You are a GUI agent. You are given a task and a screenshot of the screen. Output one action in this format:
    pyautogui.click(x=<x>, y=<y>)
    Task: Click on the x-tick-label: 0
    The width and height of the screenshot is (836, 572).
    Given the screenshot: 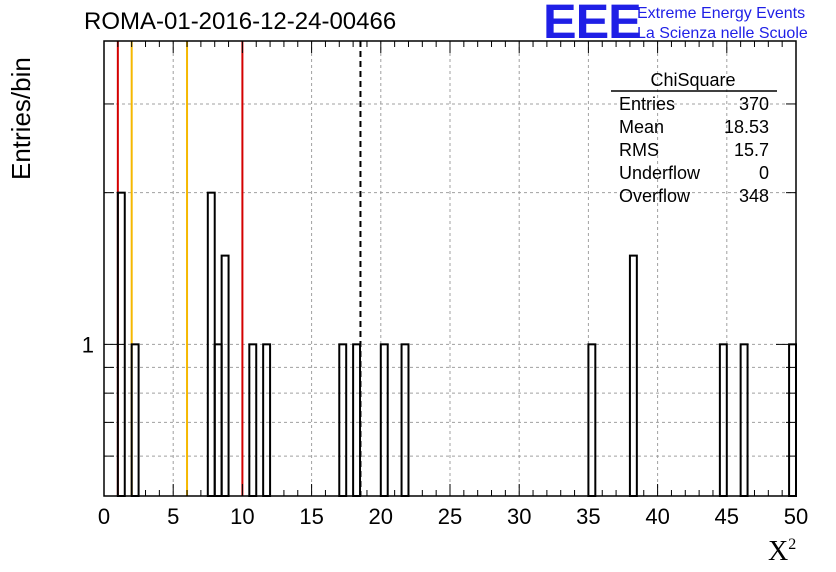 What is the action you would take?
    pyautogui.click(x=104, y=516)
    